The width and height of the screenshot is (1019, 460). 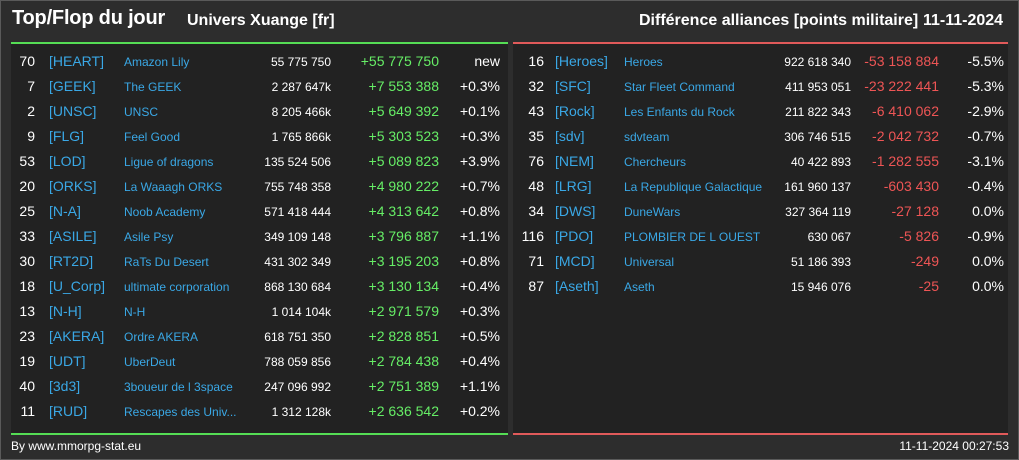 What do you see at coordinates (403, 261) in the screenshot?
I see `diff-cell: +3 195 203` at bounding box center [403, 261].